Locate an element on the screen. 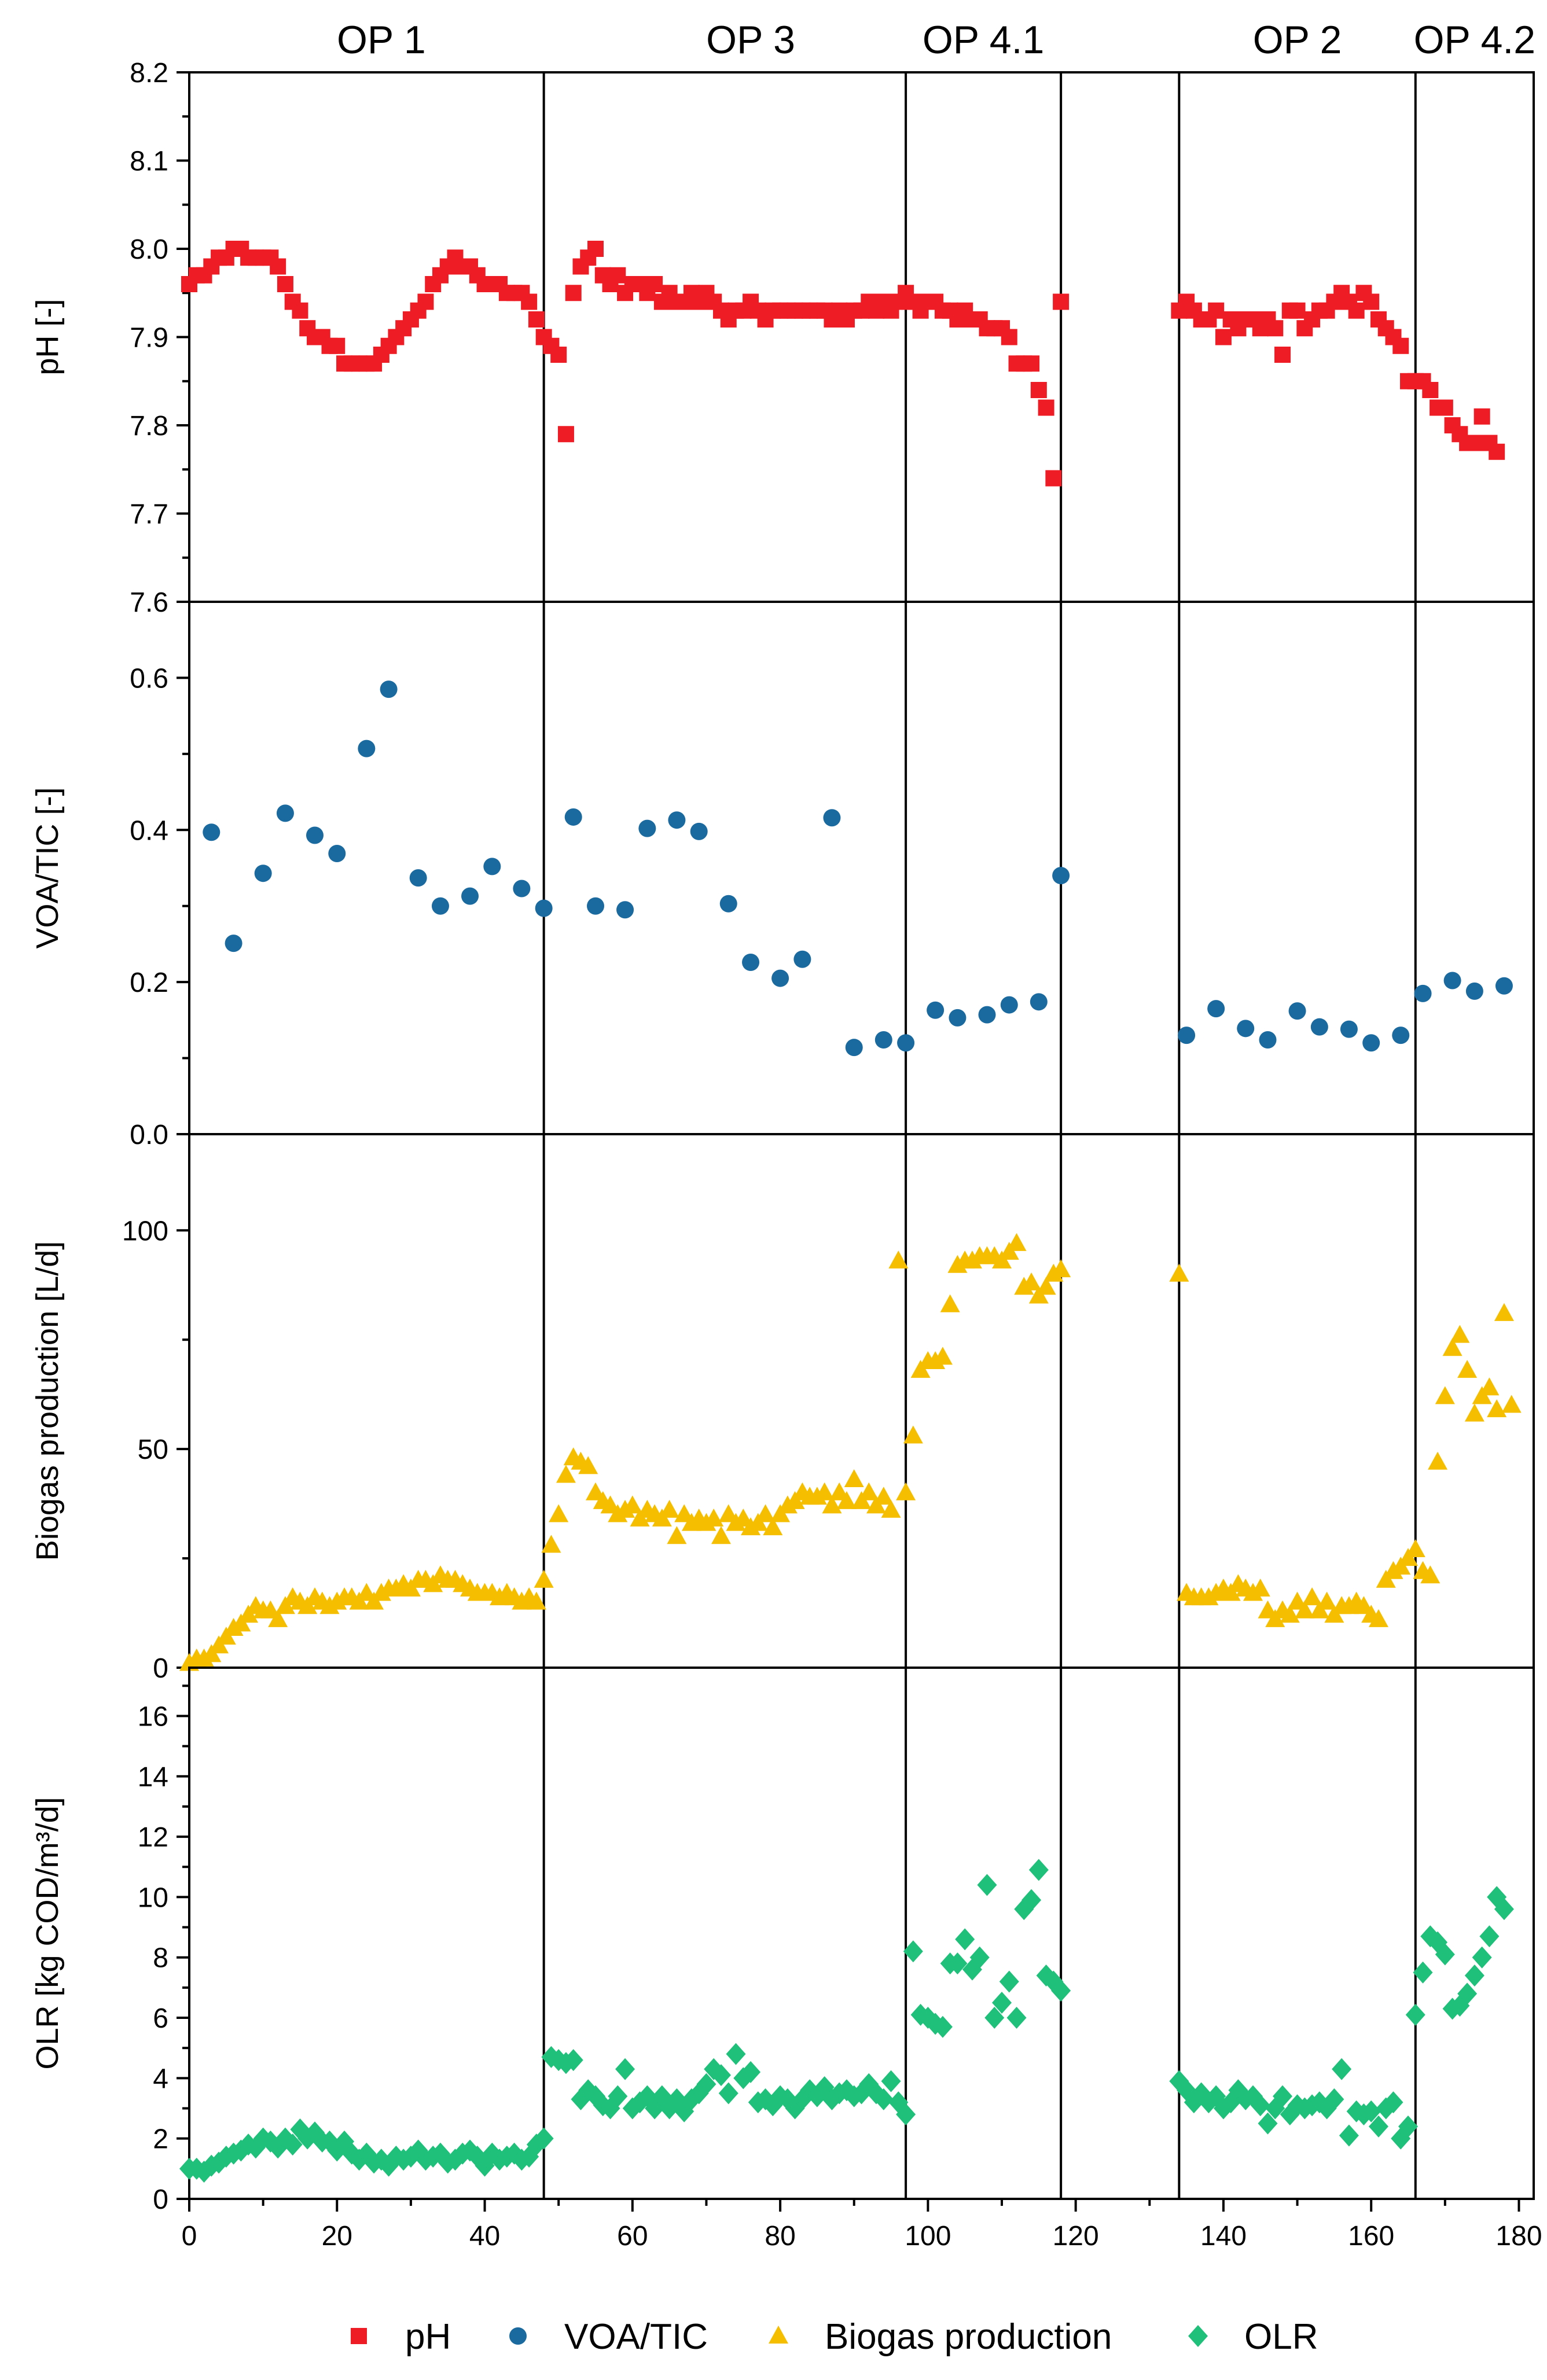 The width and height of the screenshot is (1547, 2380). series-OLR is located at coordinates (847, 2021).